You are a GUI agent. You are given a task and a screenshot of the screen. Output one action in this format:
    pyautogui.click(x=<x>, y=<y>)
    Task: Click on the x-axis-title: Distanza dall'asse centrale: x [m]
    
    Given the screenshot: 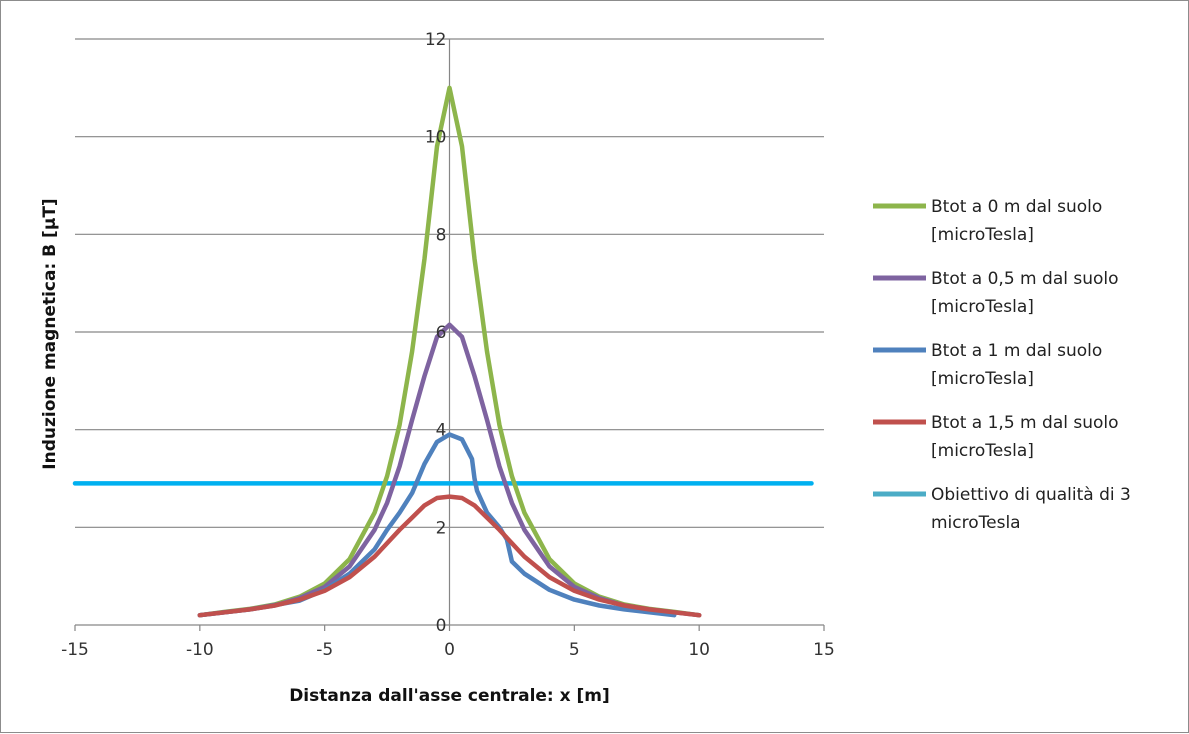 What is the action you would take?
    pyautogui.click(x=449, y=696)
    